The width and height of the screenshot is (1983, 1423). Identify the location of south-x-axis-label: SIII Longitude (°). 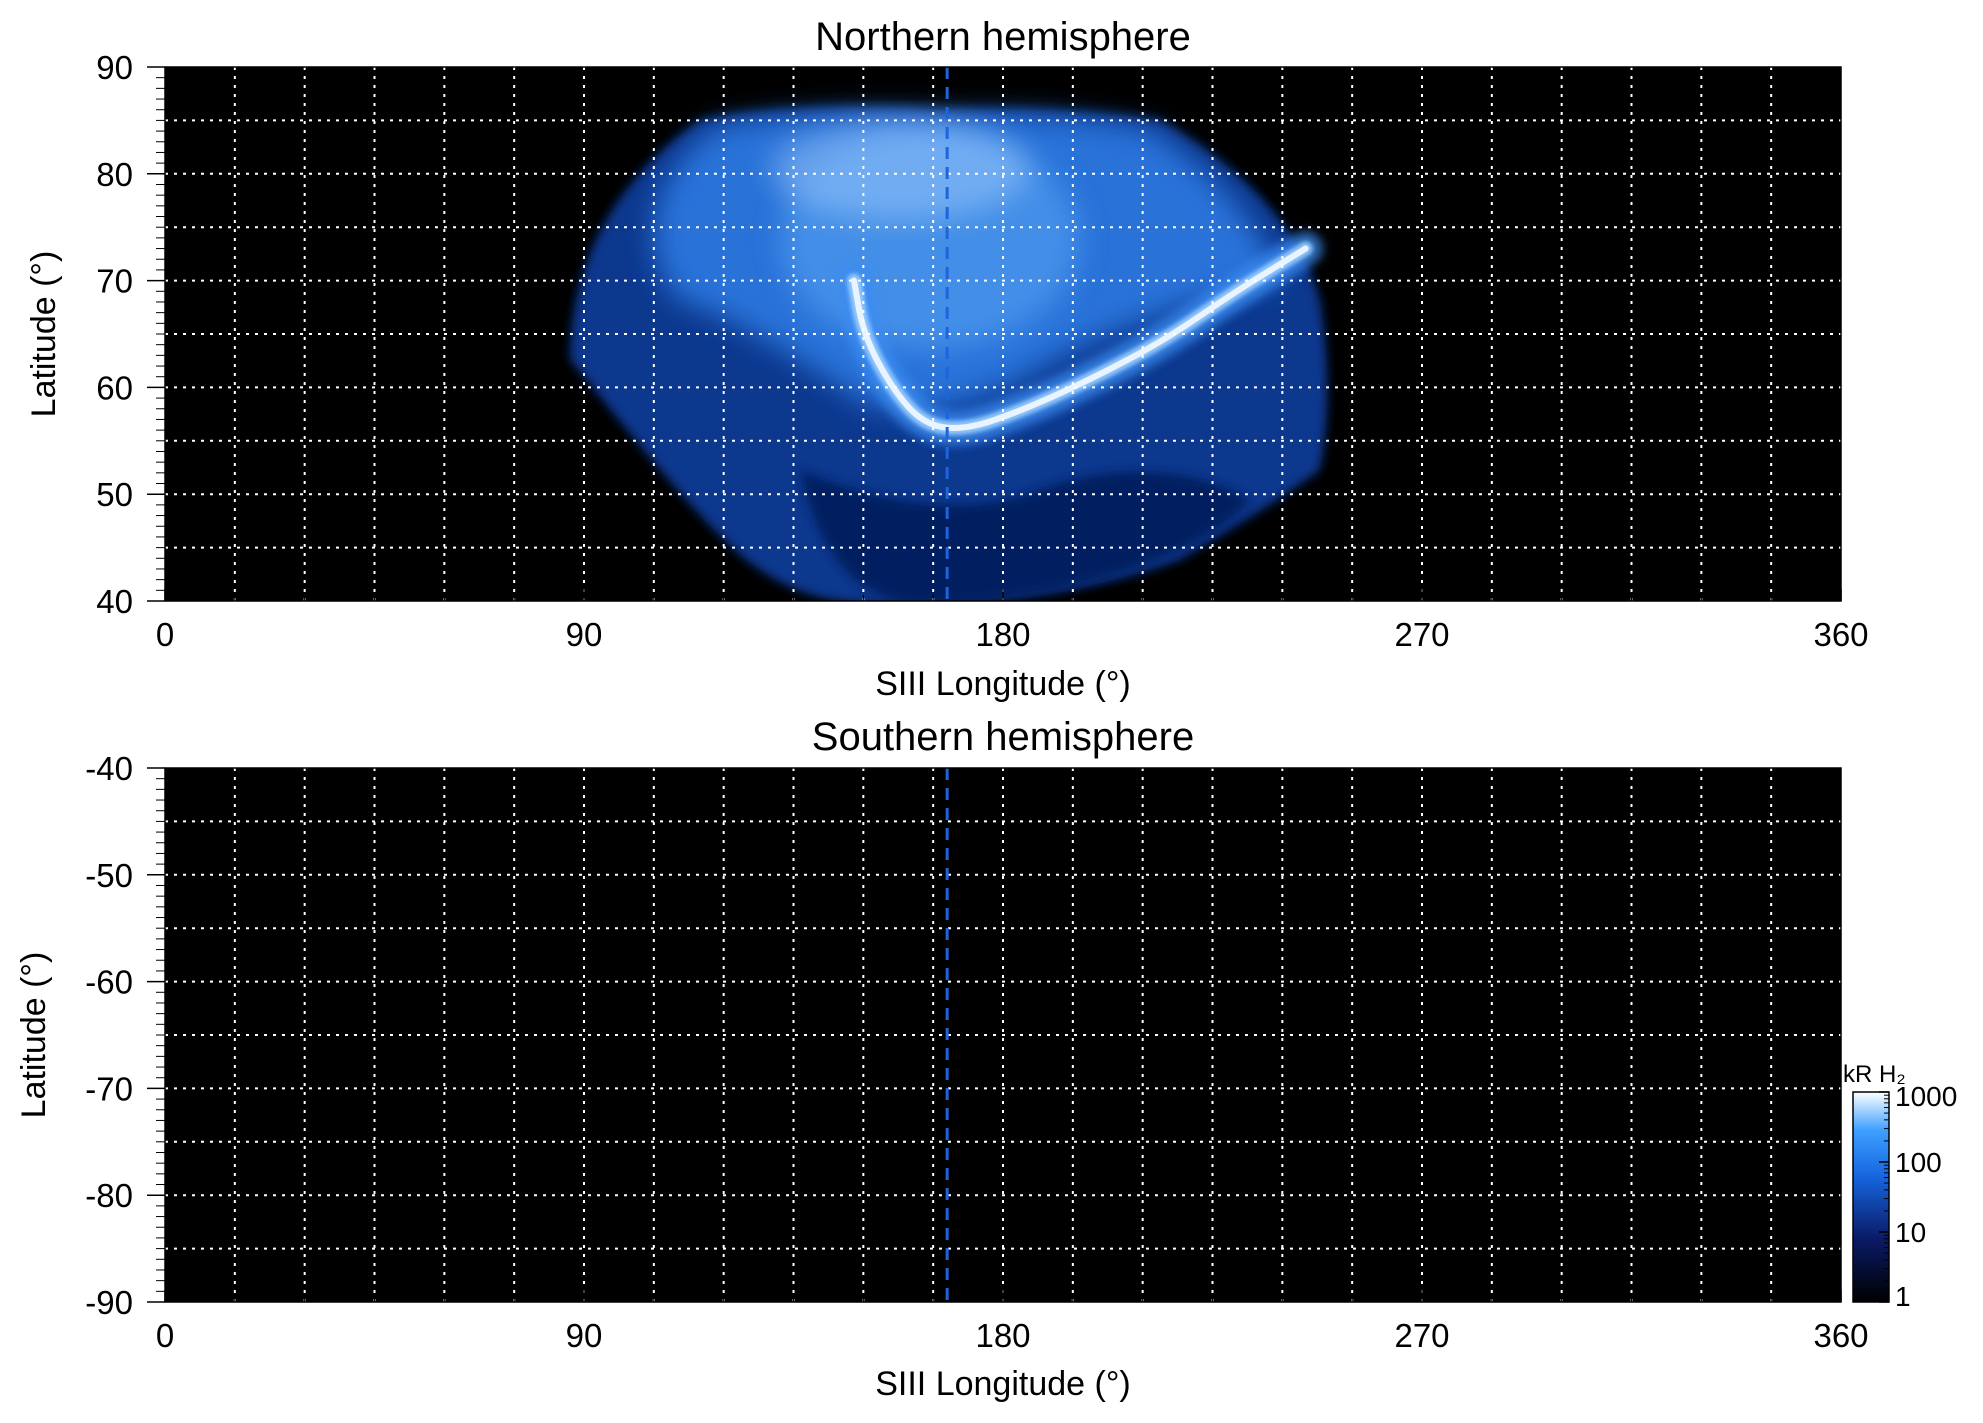
(1003, 1384).